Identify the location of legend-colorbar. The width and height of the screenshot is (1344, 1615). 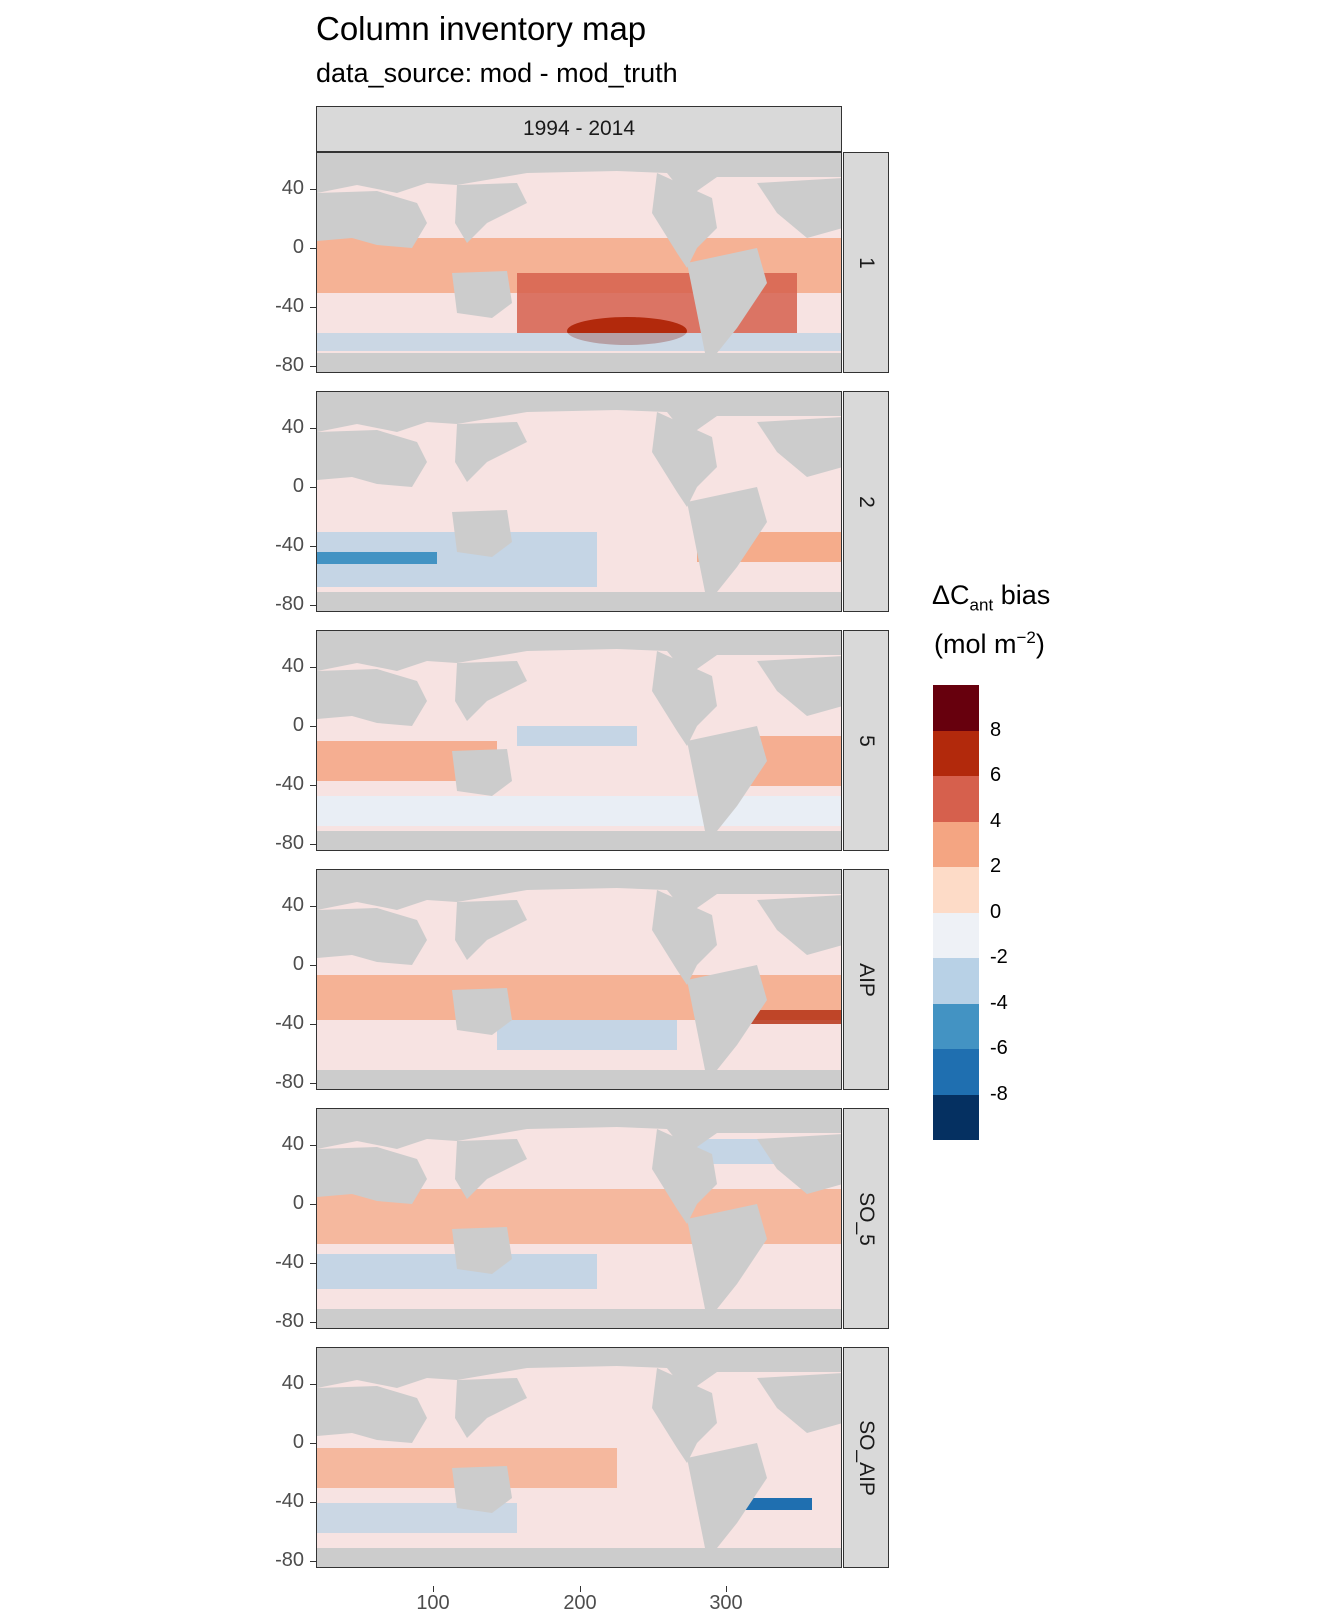
(956, 912).